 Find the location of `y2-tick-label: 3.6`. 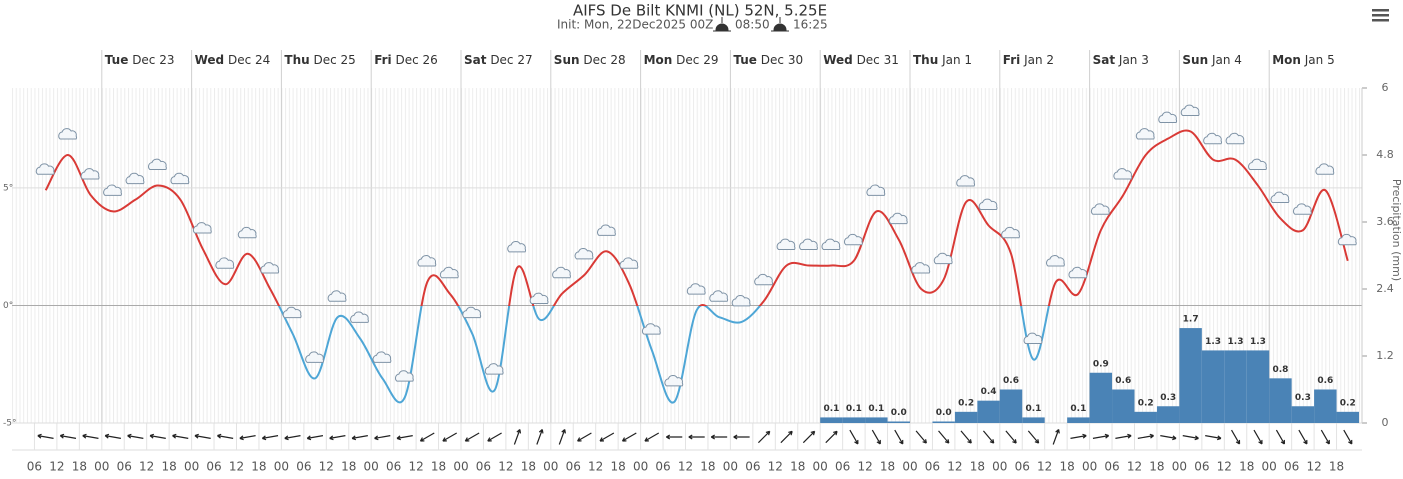

y2-tick-label: 3.6 is located at coordinates (1385, 221).